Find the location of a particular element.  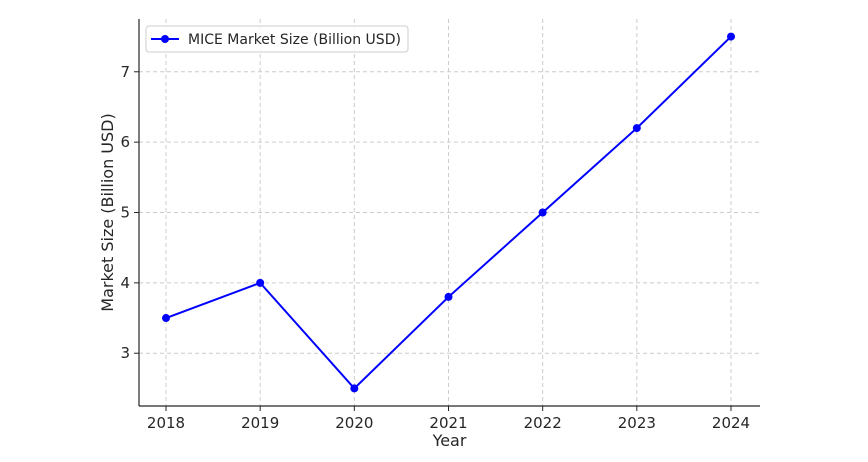

legend-entry-label: MICE Market Size (Billion USD) is located at coordinates (294, 40).